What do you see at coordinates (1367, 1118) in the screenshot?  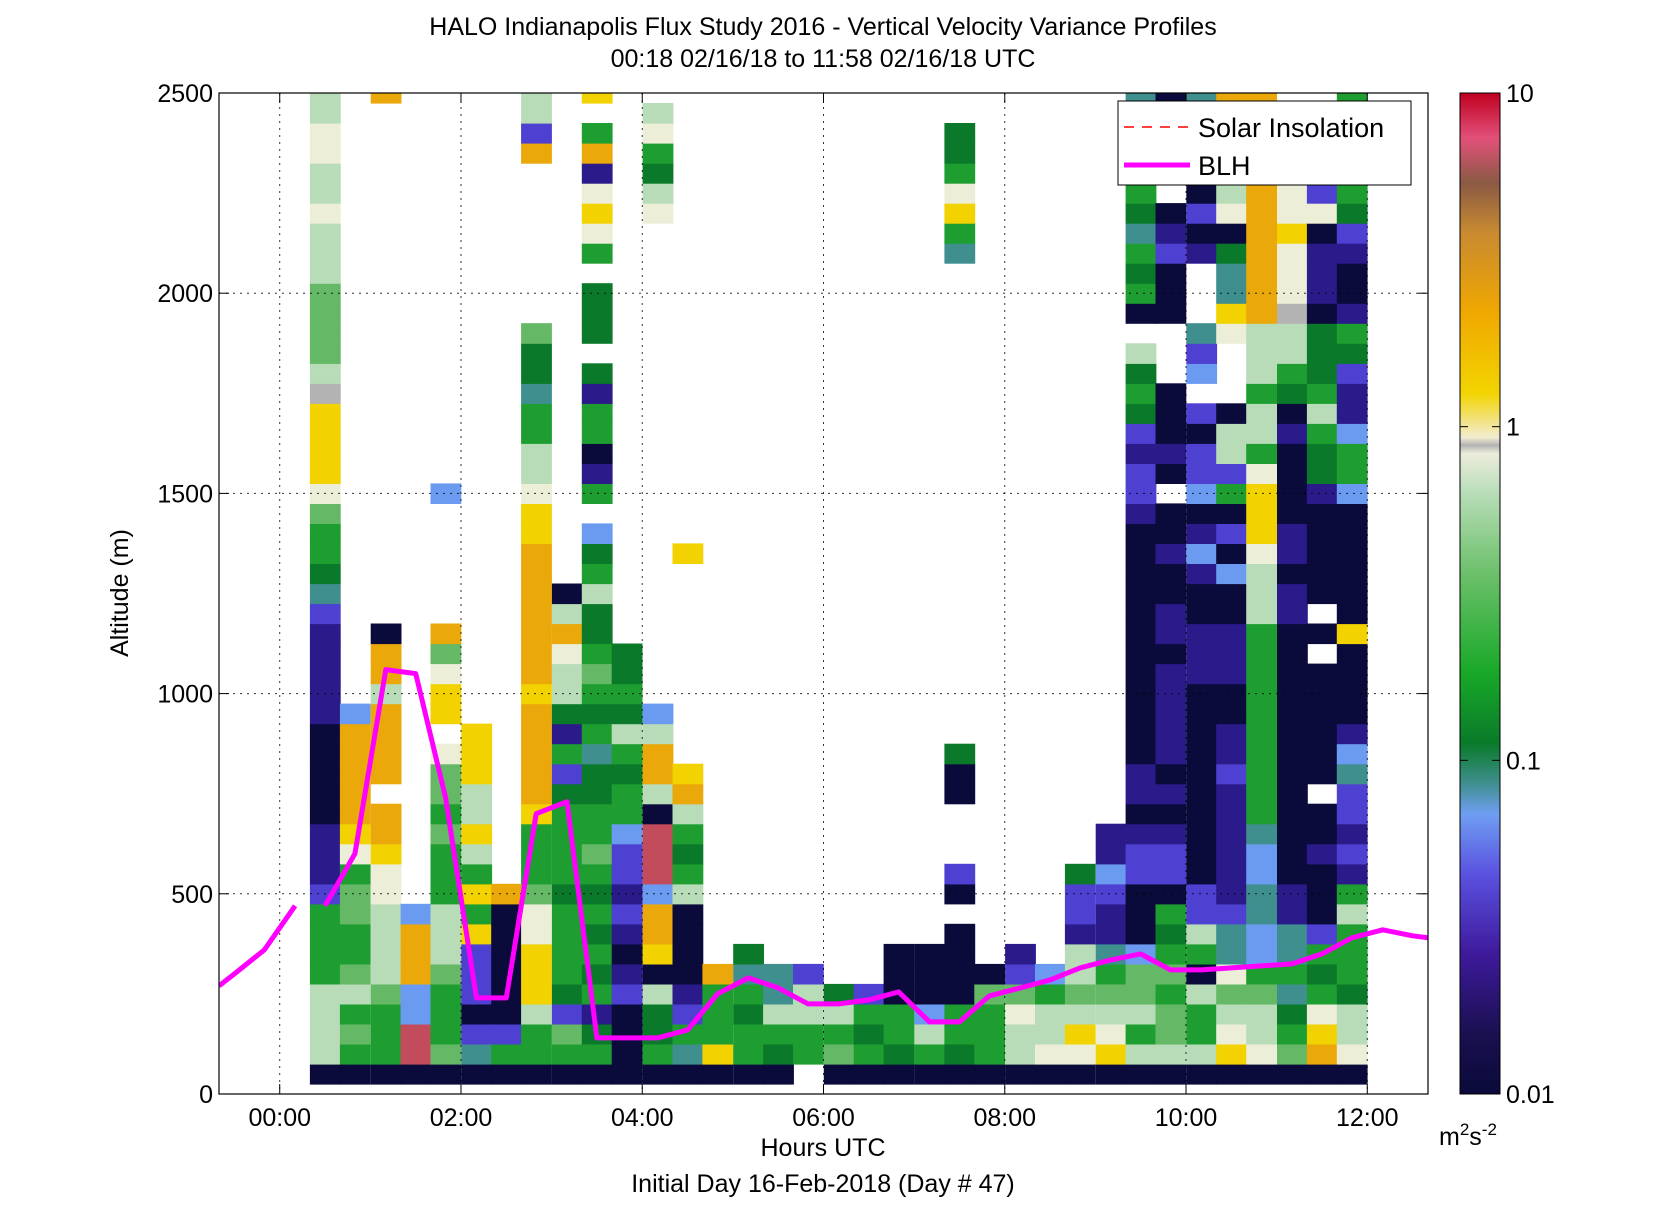 I see `x-tick-label: 12:00` at bounding box center [1367, 1118].